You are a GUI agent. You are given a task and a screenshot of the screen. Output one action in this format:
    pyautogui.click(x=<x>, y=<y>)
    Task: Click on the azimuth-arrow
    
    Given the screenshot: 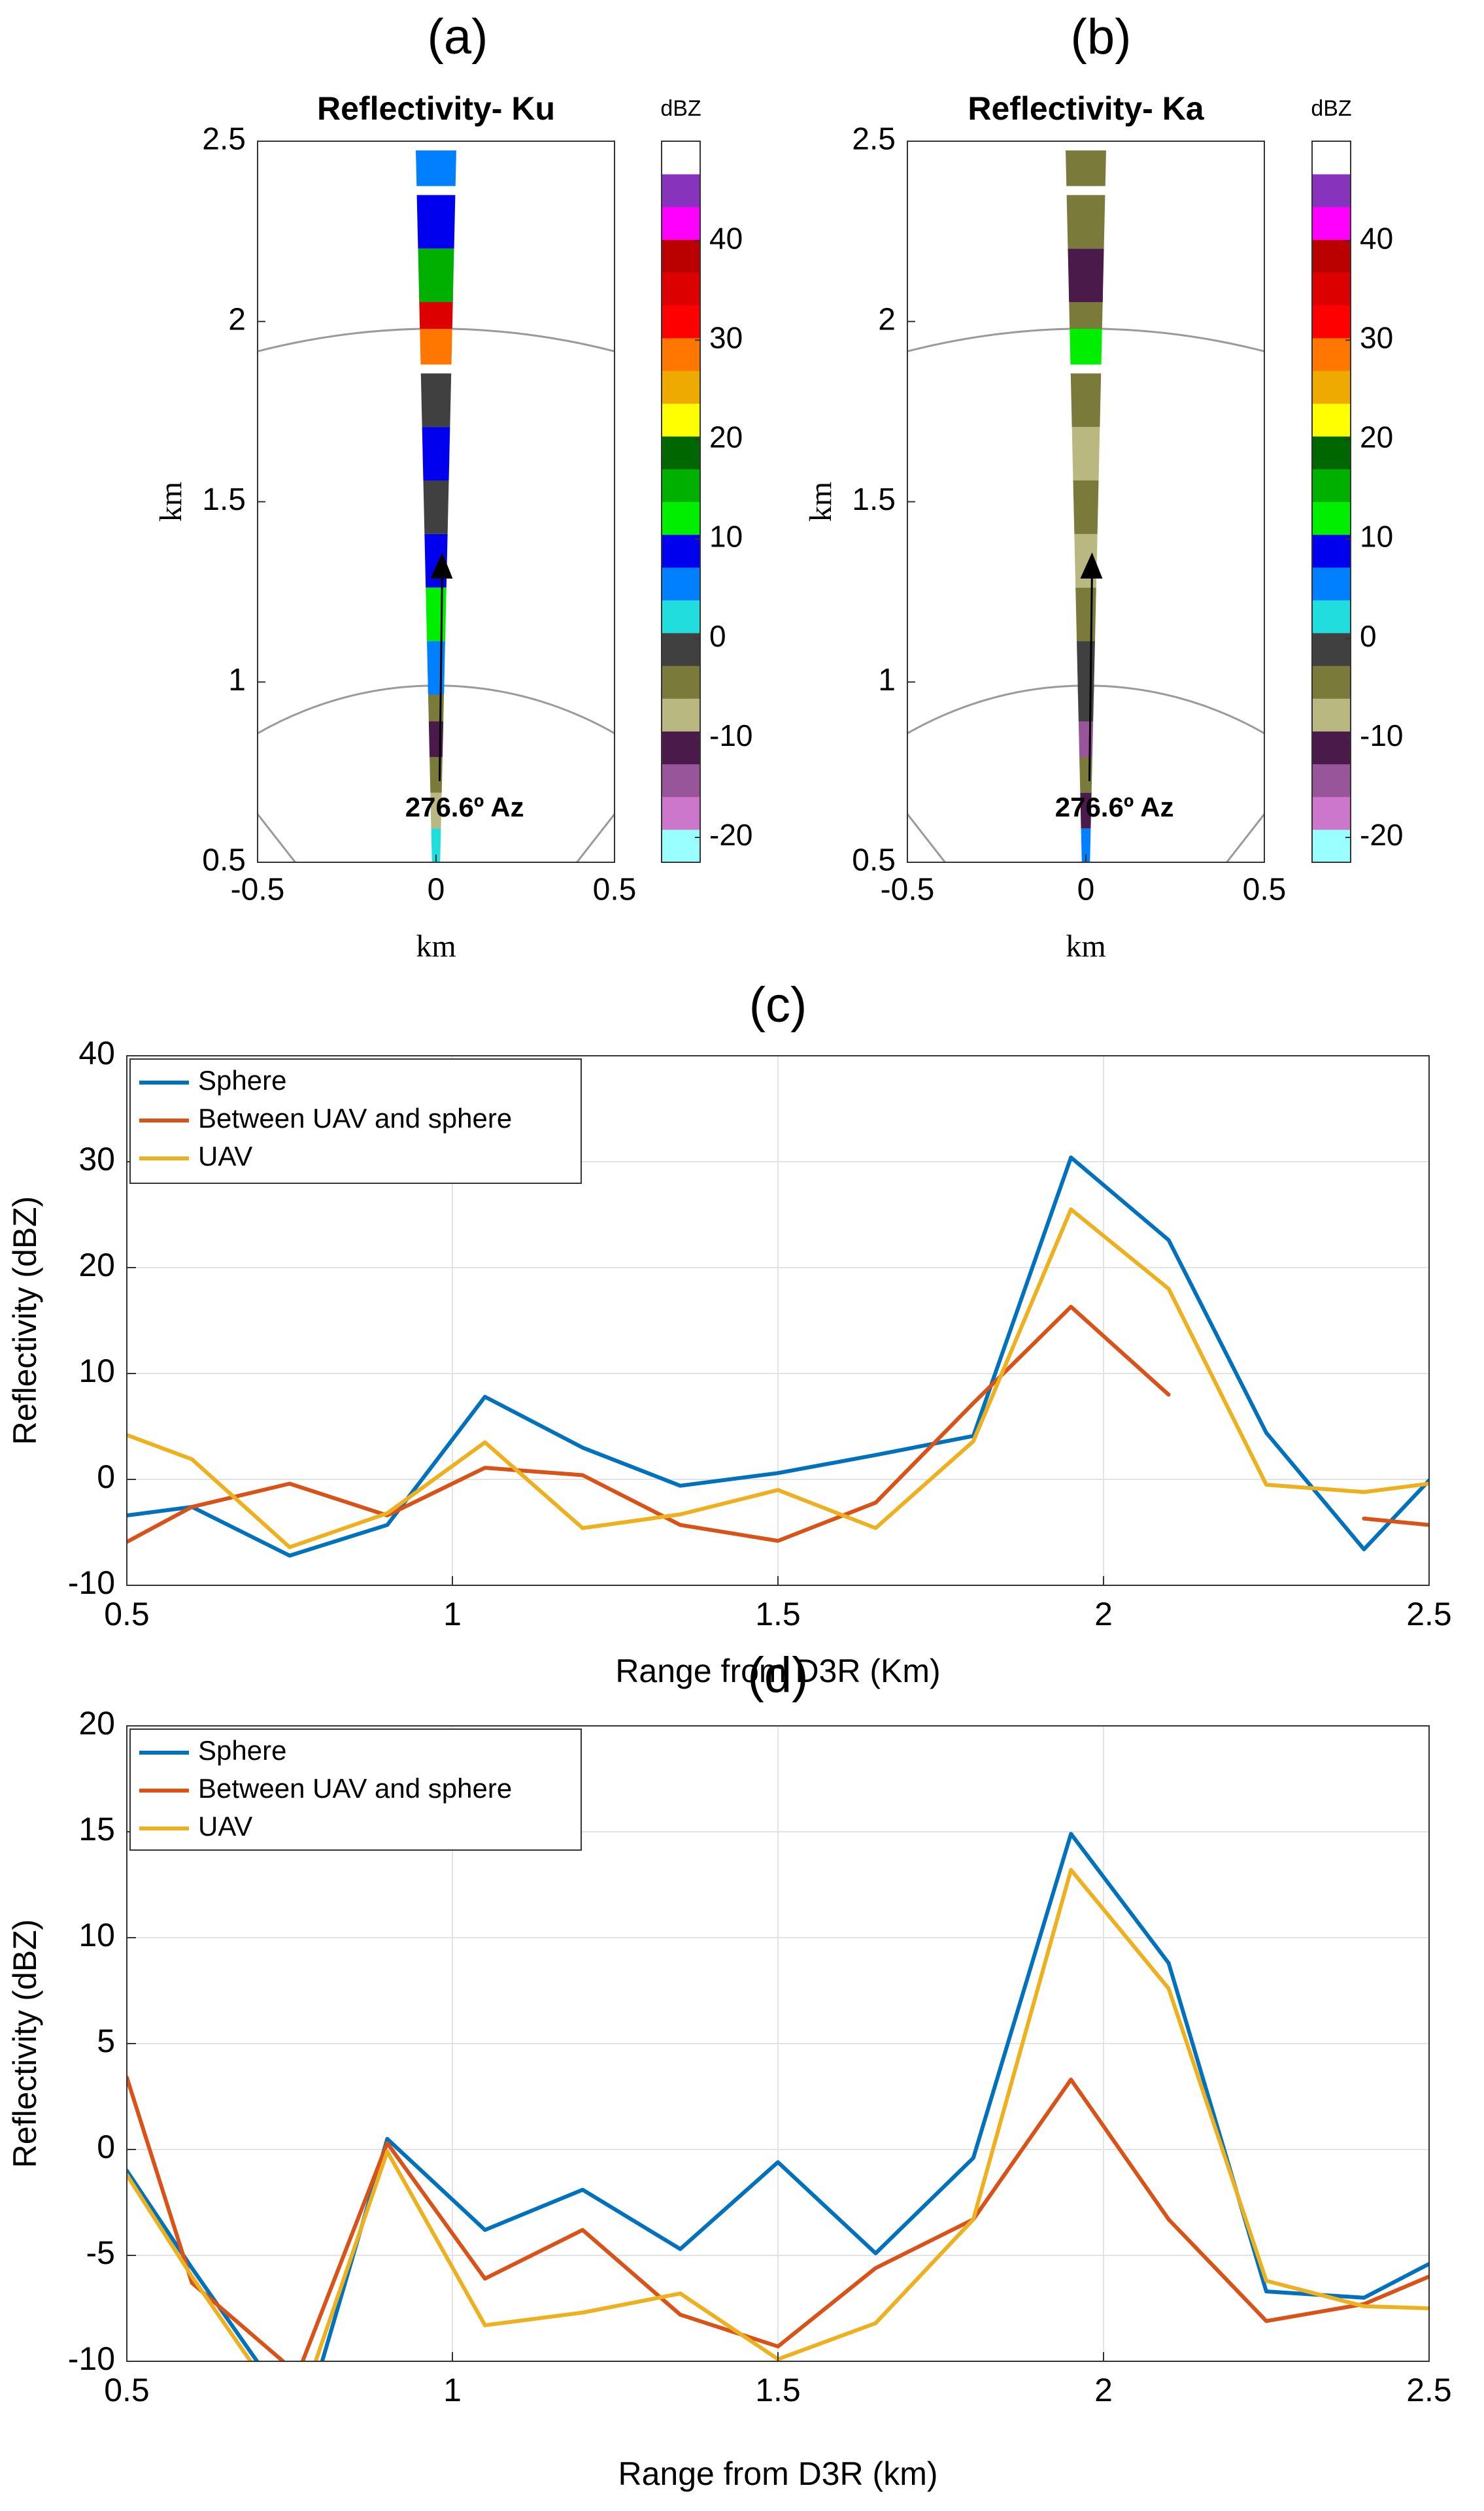 What is the action you would take?
    pyautogui.click(x=1090, y=675)
    